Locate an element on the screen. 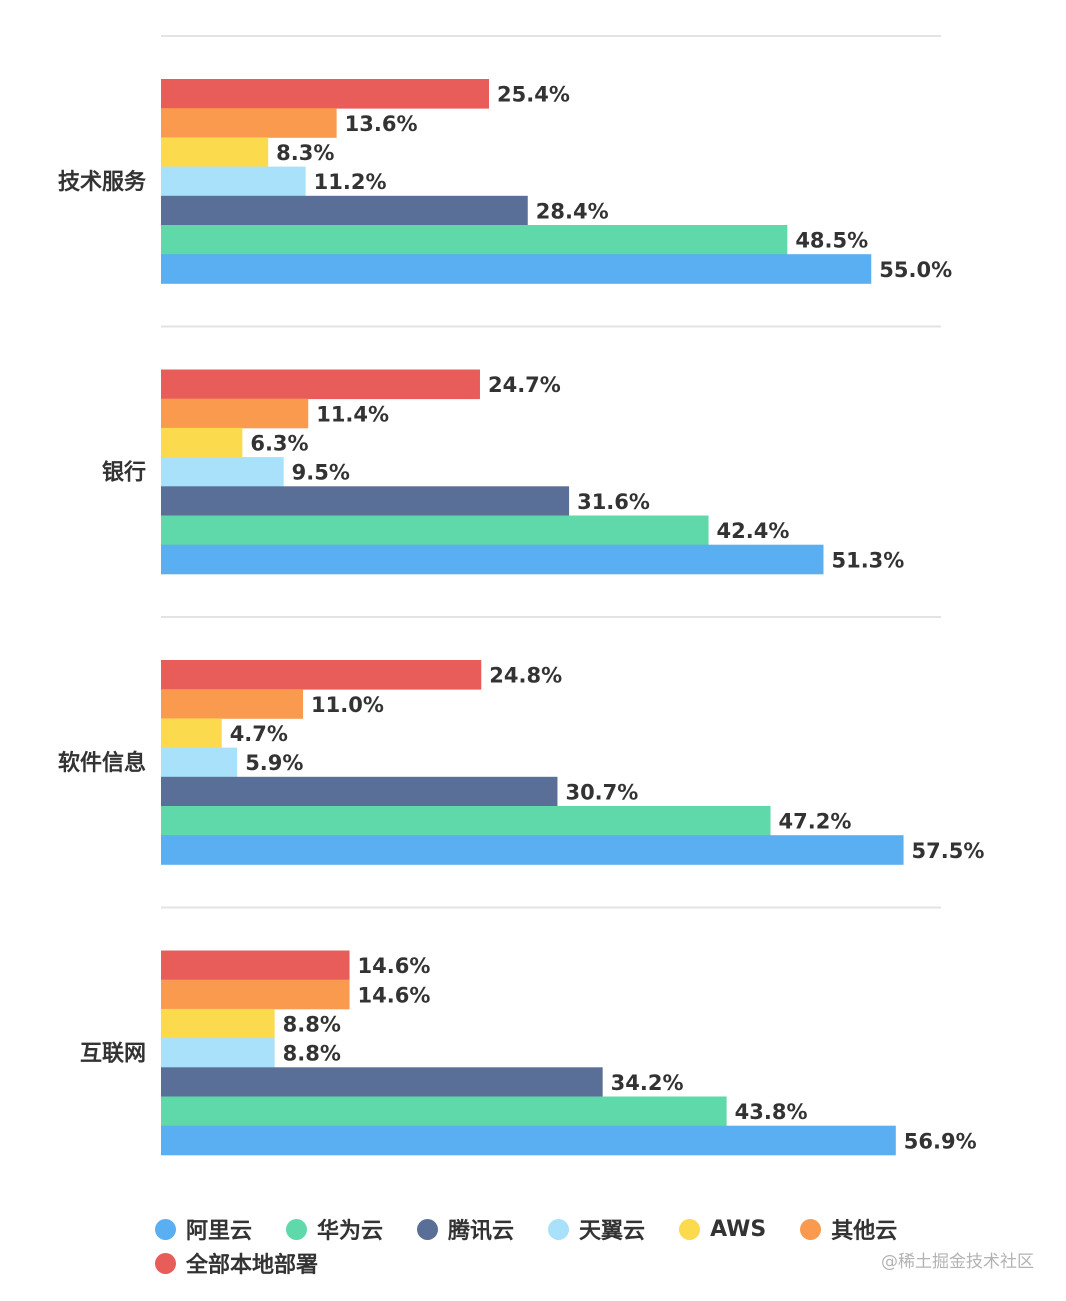 This screenshot has height=1301, width=1066. data-label: 4.7% is located at coordinates (259, 734).